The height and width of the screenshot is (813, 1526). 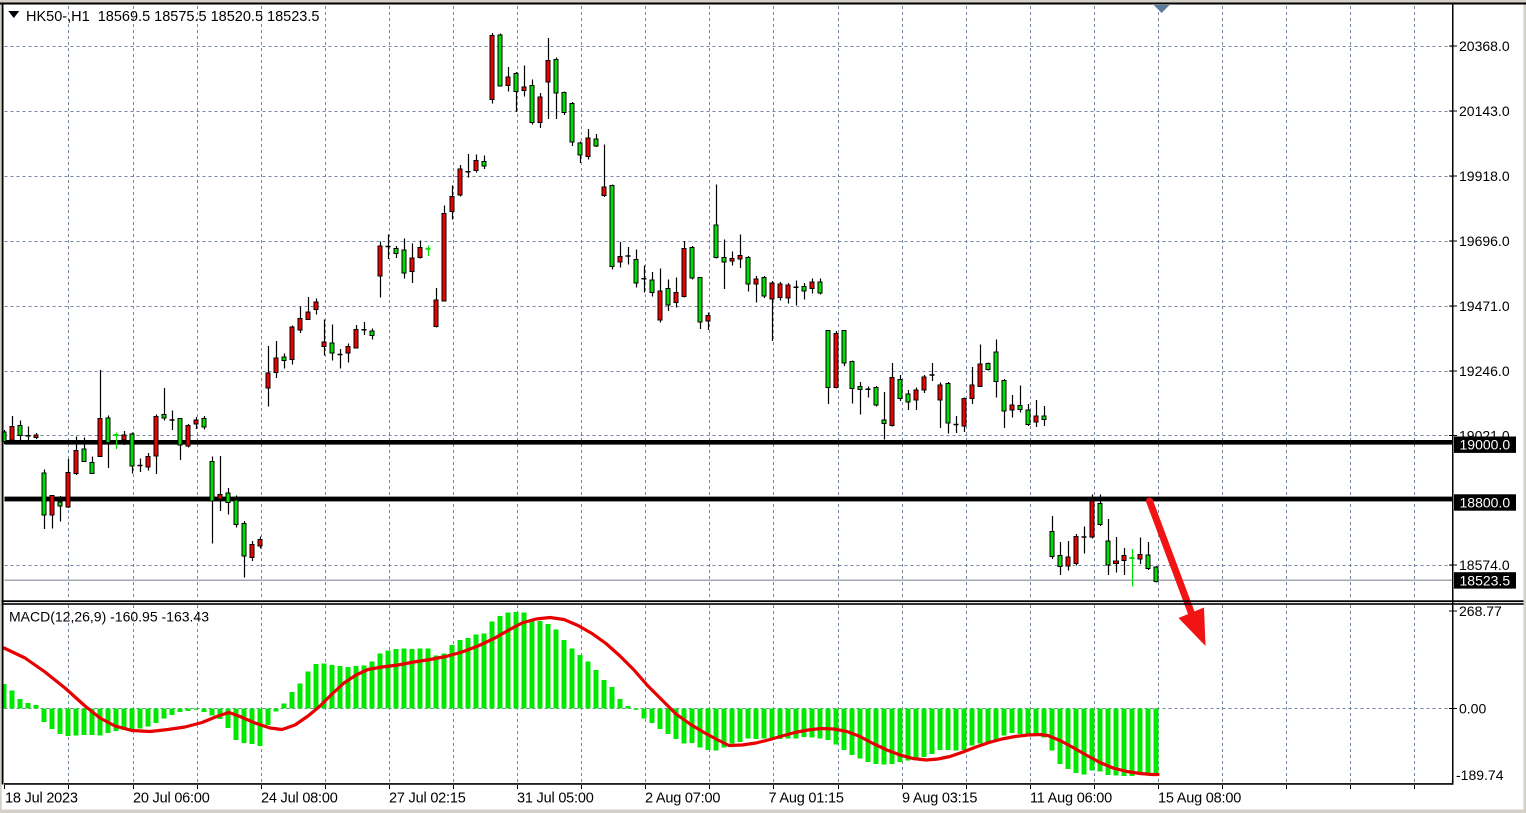 What do you see at coordinates (1484, 46) in the screenshot?
I see `svg-text: 20368.0` at bounding box center [1484, 46].